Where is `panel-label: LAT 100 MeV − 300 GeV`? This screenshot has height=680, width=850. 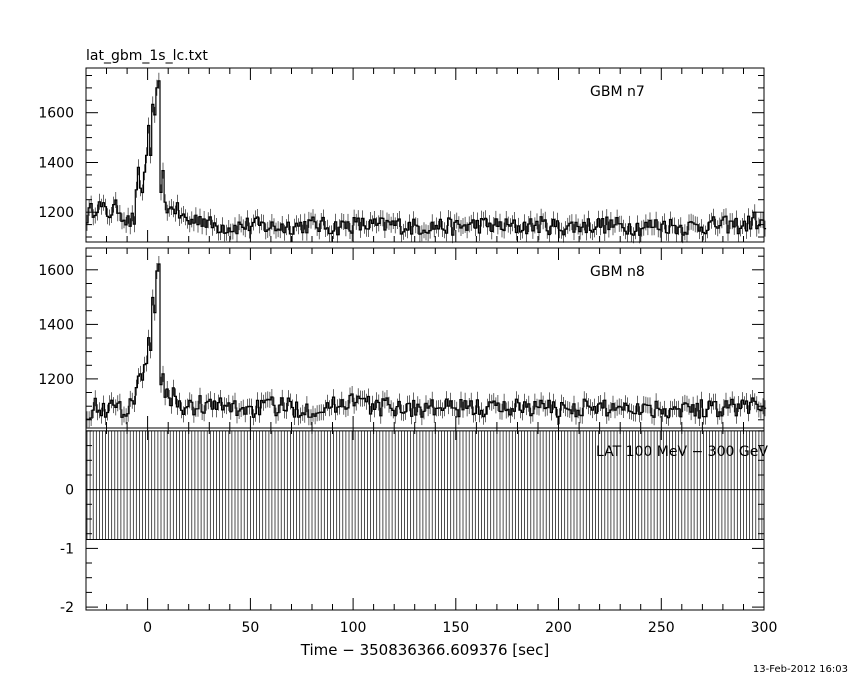 panel-label: LAT 100 MeV − 300 GeV is located at coordinates (682, 452).